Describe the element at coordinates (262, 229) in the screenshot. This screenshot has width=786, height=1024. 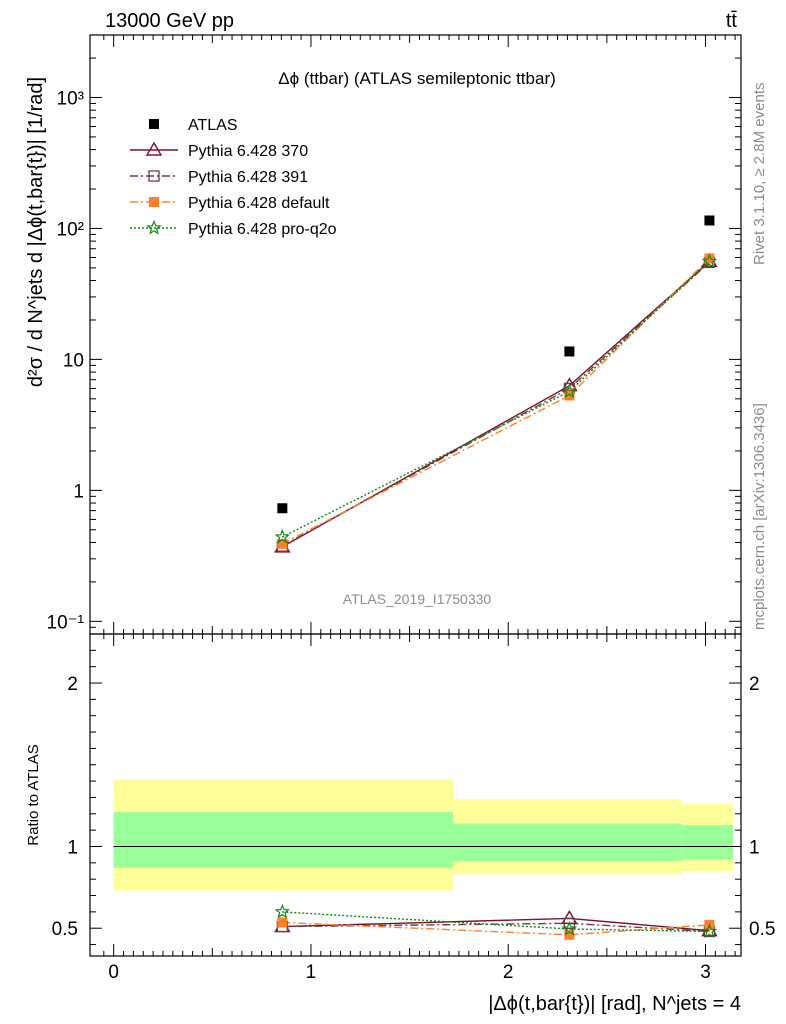
I see `legend-label-4: Pythia 6.428 pro-q2o` at that location.